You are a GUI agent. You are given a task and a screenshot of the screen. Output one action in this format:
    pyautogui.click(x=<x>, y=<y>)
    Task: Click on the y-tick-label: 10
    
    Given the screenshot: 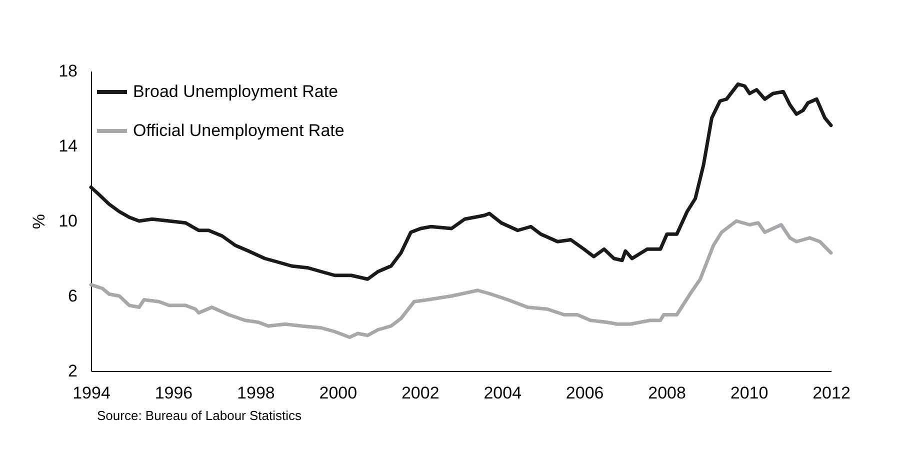 What is the action you would take?
    pyautogui.click(x=68, y=221)
    